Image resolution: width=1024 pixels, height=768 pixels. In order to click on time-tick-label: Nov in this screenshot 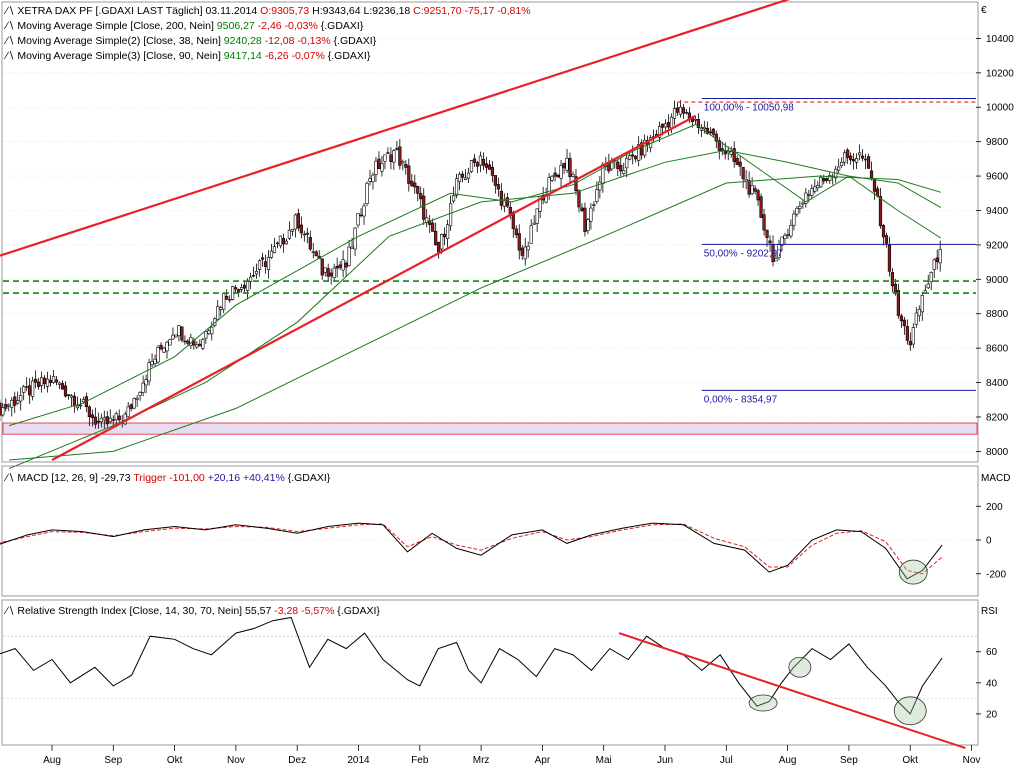, I will do `click(236, 760)`.